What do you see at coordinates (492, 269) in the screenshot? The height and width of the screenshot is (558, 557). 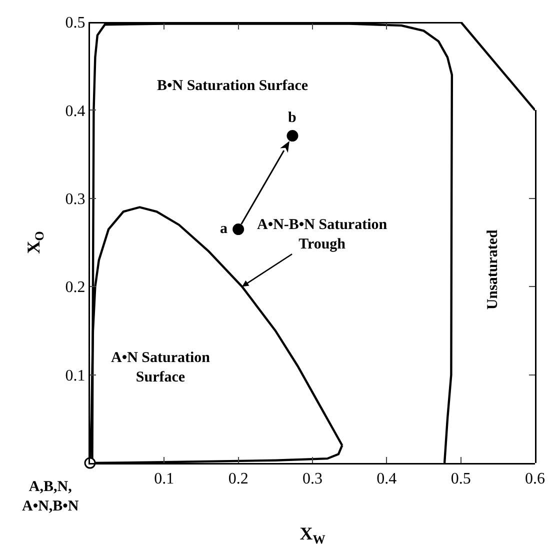 I see `annotation: Unsaturated` at bounding box center [492, 269].